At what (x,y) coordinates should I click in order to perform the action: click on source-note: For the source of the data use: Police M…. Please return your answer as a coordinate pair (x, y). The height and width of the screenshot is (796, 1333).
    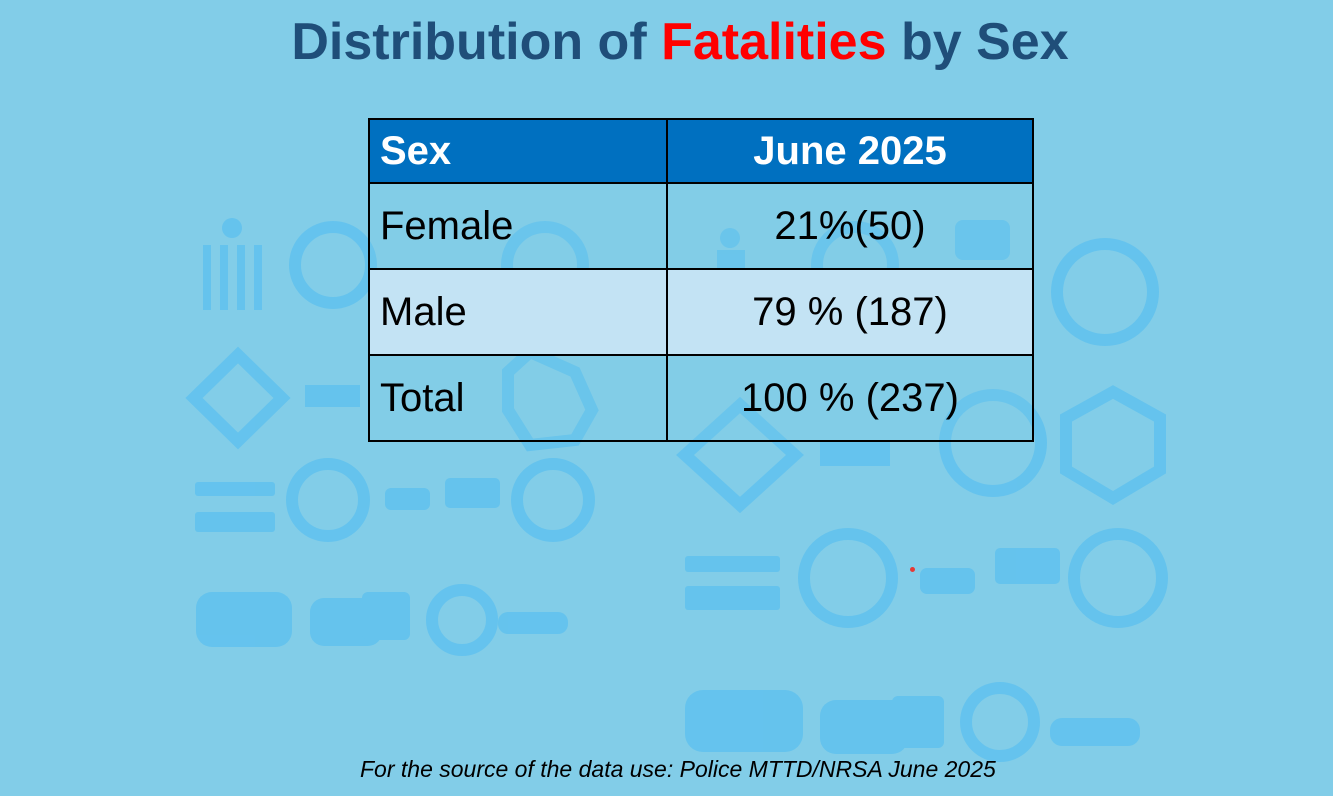
    Looking at the image, I should click on (678, 769).